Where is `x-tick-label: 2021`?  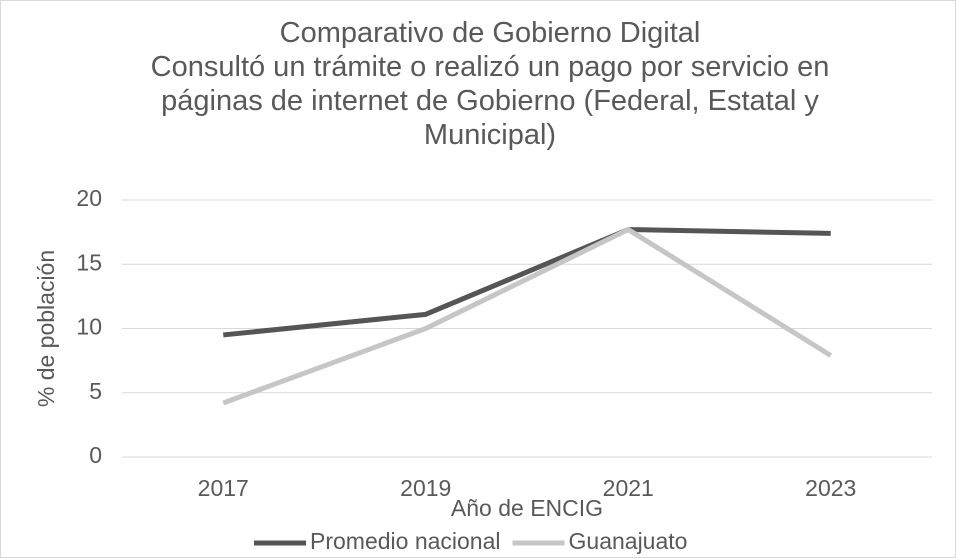
x-tick-label: 2021 is located at coordinates (628, 488).